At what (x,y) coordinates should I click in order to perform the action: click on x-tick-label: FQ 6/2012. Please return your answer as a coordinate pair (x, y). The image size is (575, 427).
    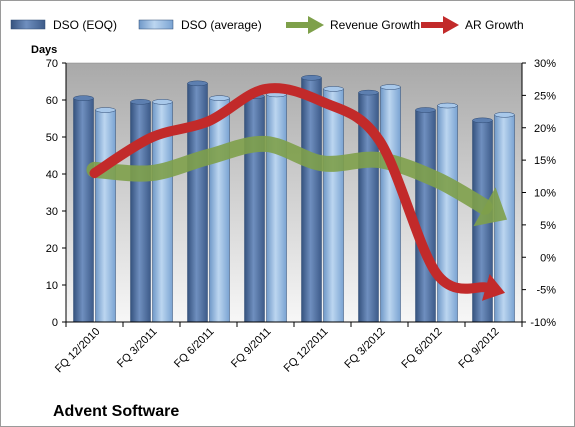
    Looking at the image, I should click on (421, 348).